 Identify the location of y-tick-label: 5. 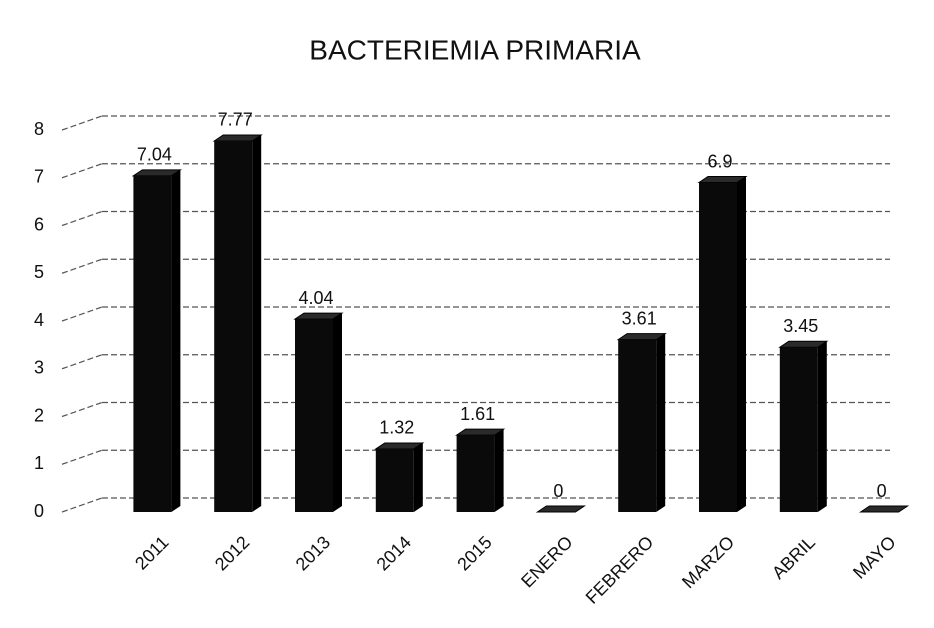
(39, 272).